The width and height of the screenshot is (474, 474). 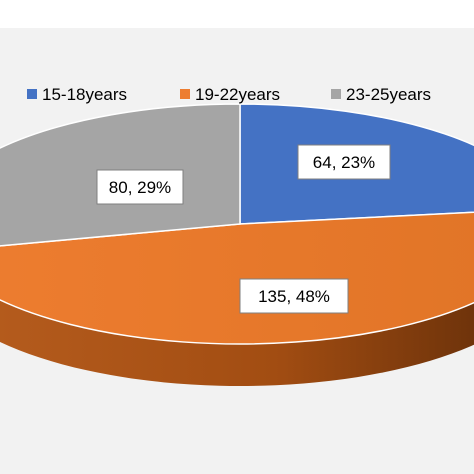 What do you see at coordinates (237, 94) in the screenshot?
I see `legend-label: 19-22years` at bounding box center [237, 94].